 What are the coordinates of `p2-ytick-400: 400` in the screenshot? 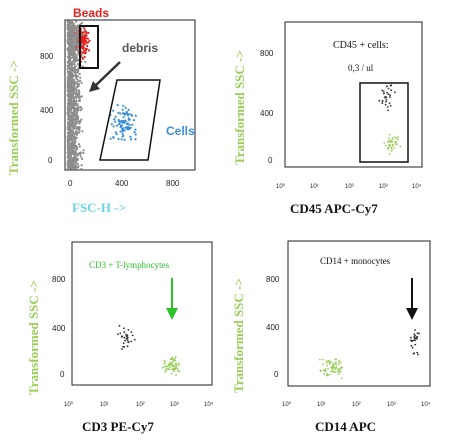 It's located at (267, 113).